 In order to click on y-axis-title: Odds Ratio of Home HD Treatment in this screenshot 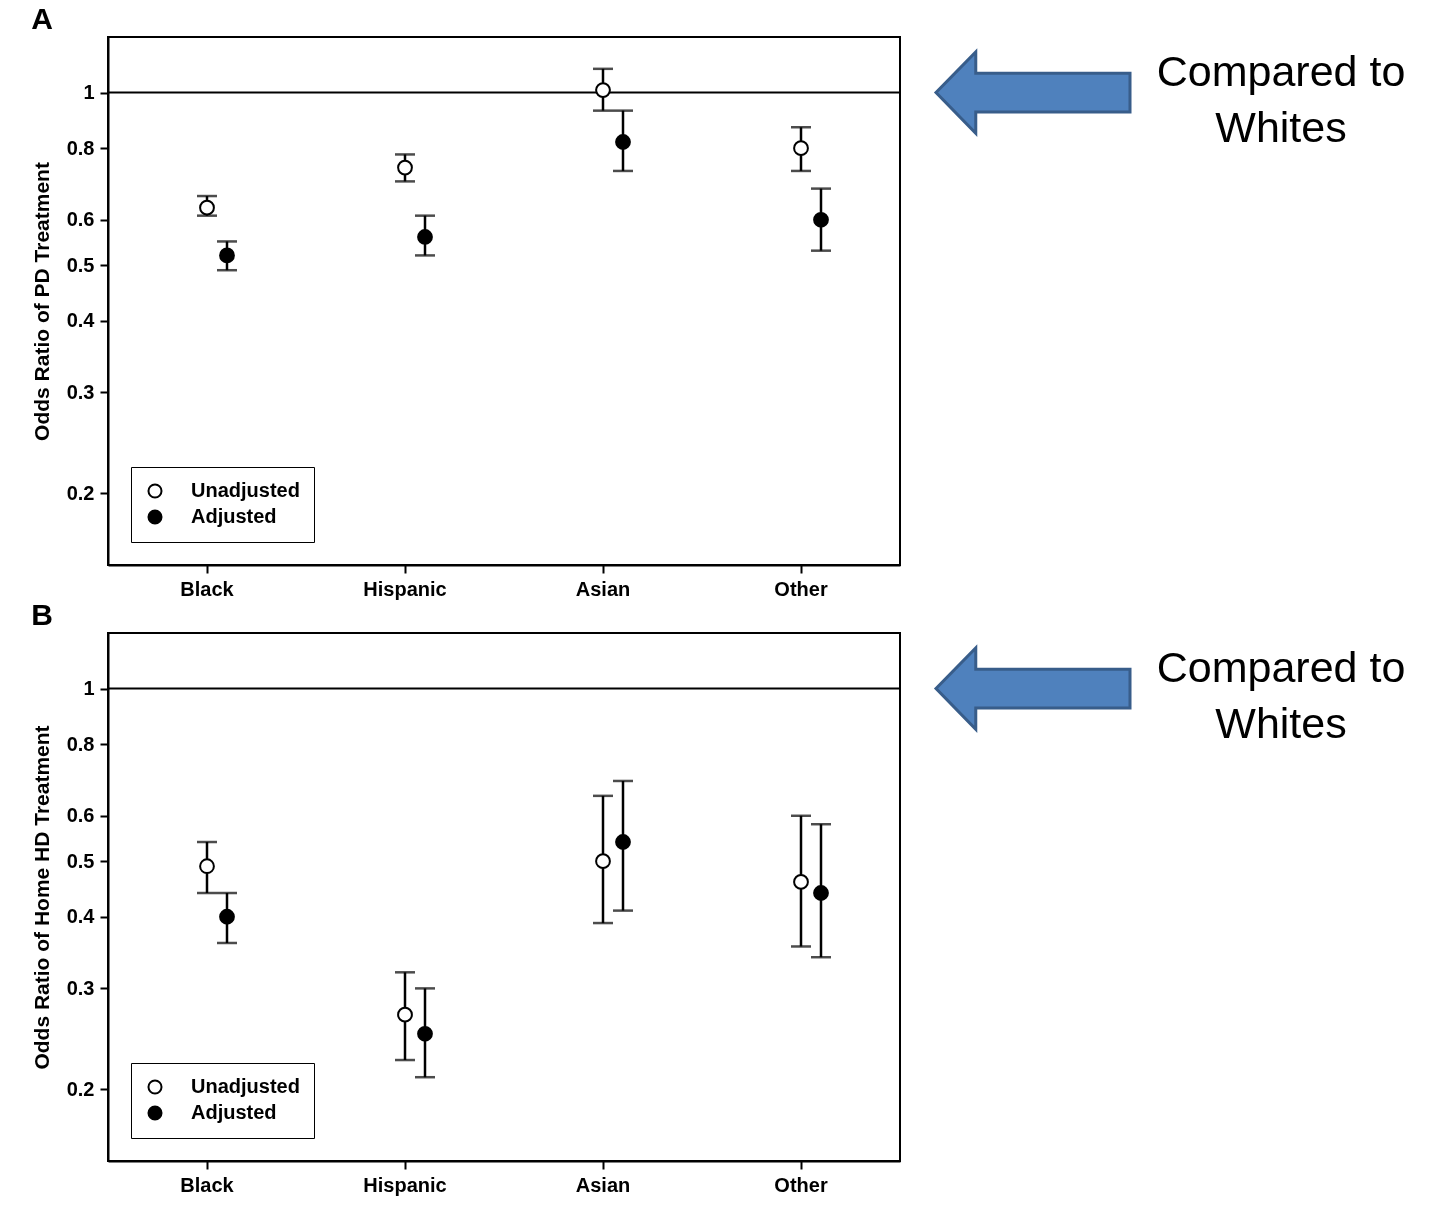, I will do `click(41, 897)`.